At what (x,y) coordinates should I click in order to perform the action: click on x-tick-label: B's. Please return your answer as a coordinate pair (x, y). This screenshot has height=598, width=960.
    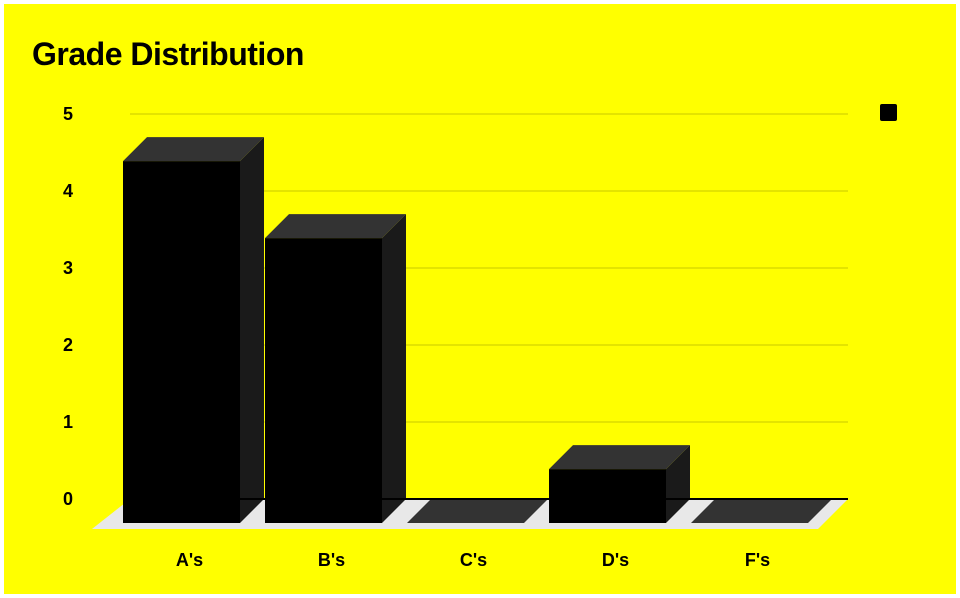
    Looking at the image, I should click on (331, 560).